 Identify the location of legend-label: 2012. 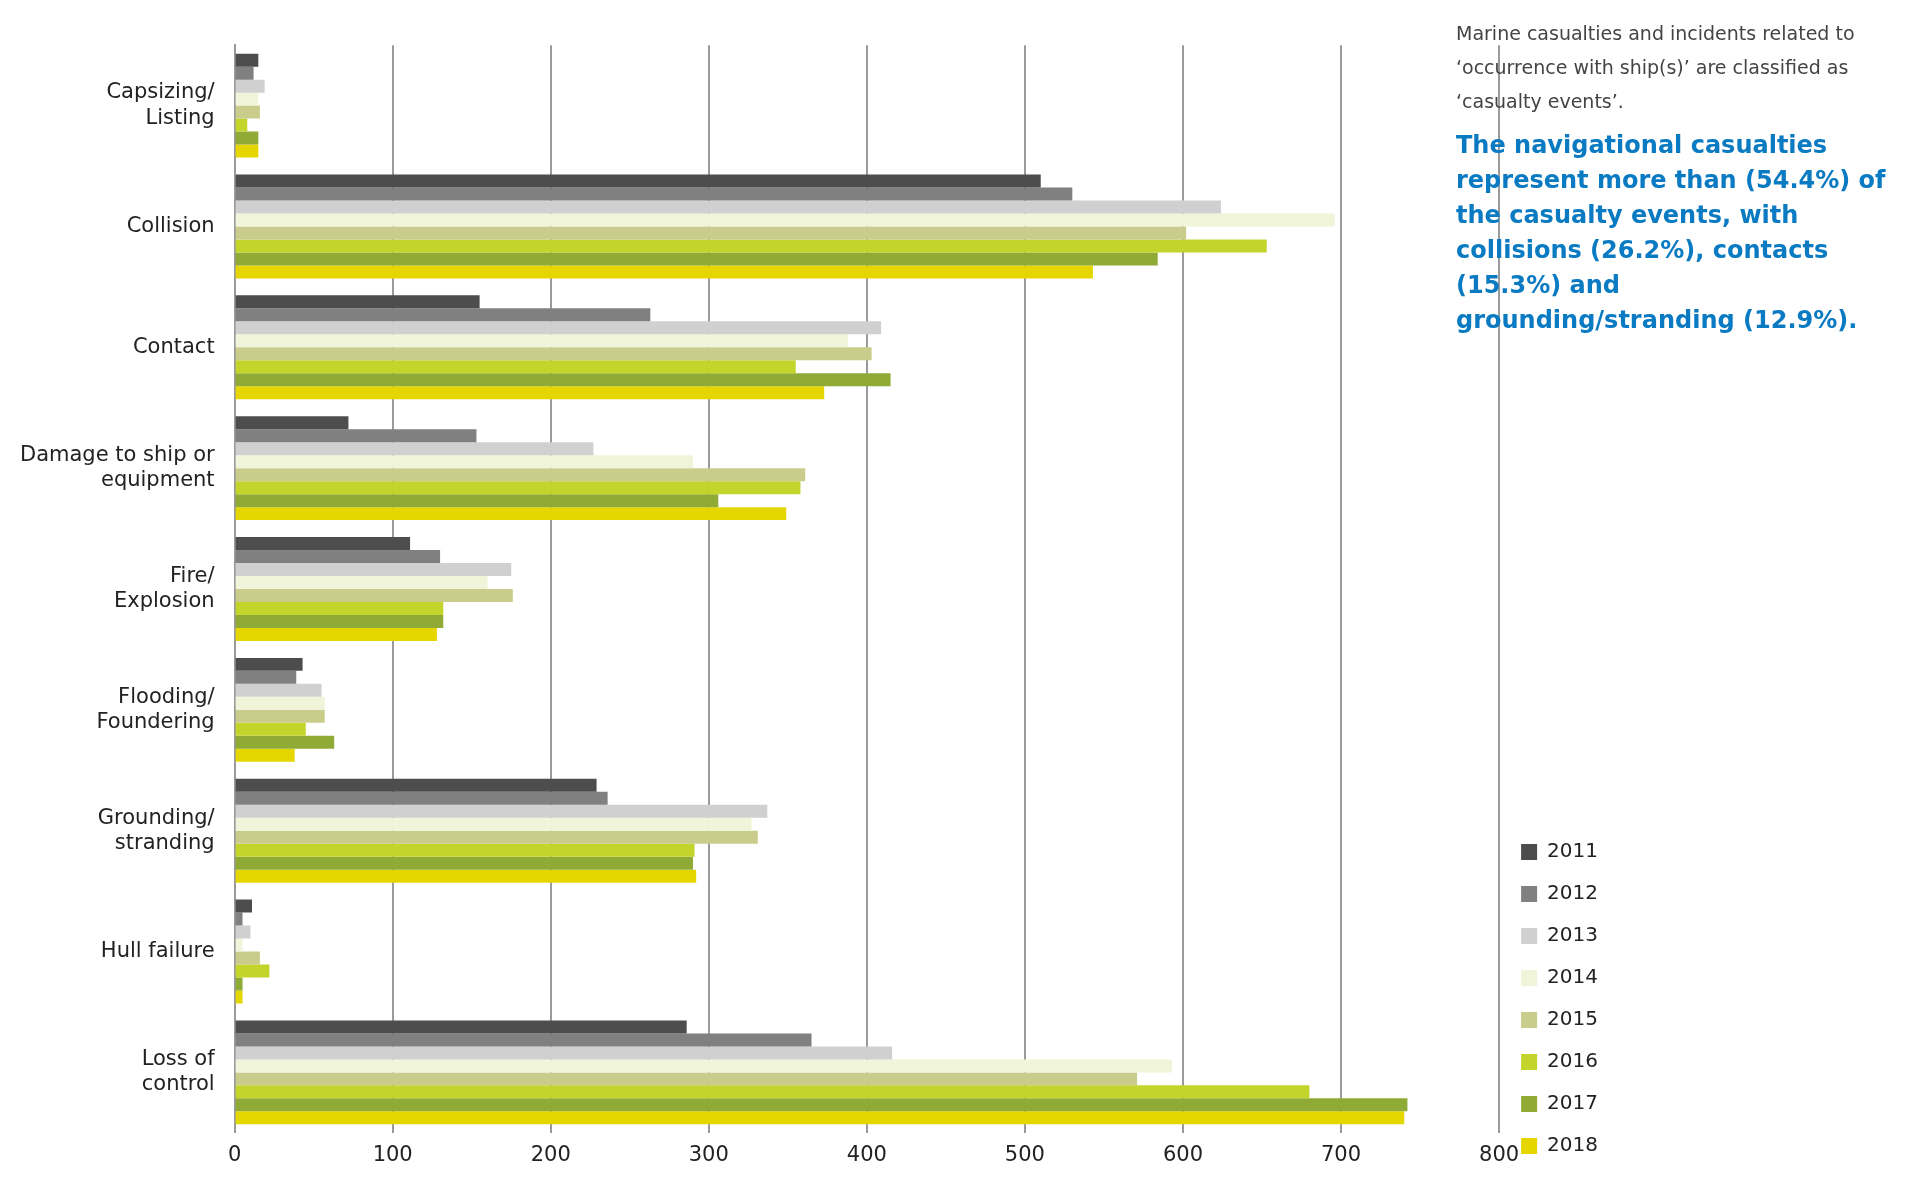
(1573, 892).